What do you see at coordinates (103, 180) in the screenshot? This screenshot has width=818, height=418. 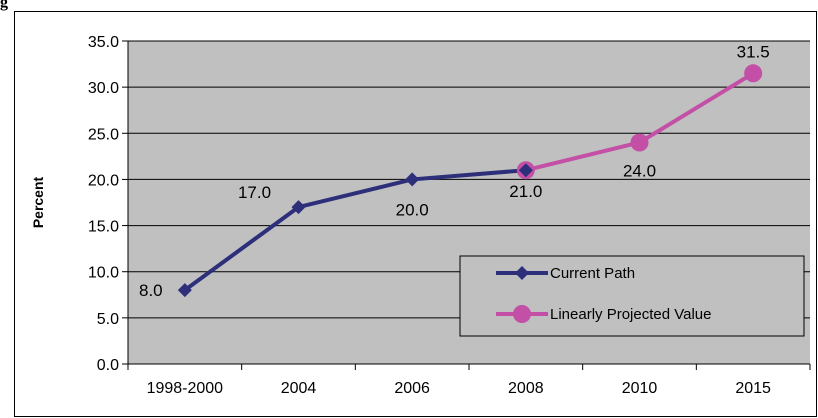 I see `y-tick-label: 20.0` at bounding box center [103, 180].